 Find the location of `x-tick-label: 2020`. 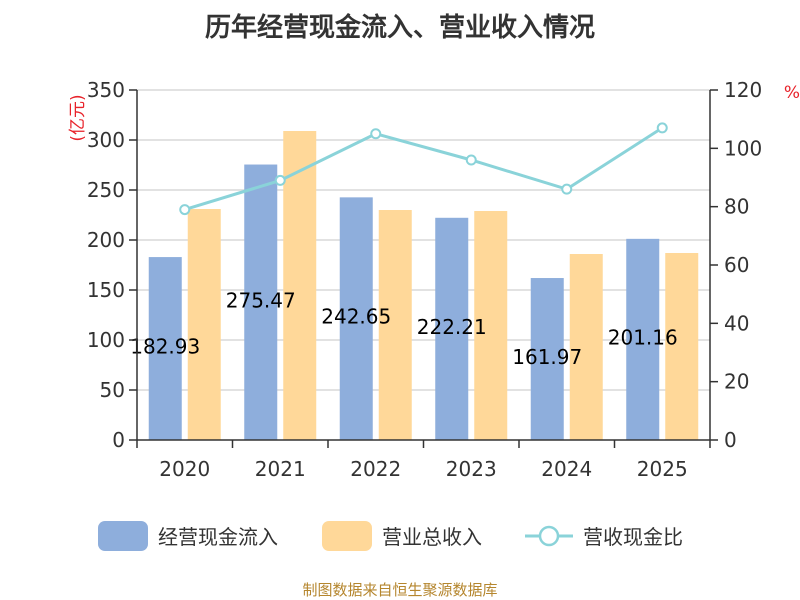

x-tick-label: 2020 is located at coordinates (184, 469).